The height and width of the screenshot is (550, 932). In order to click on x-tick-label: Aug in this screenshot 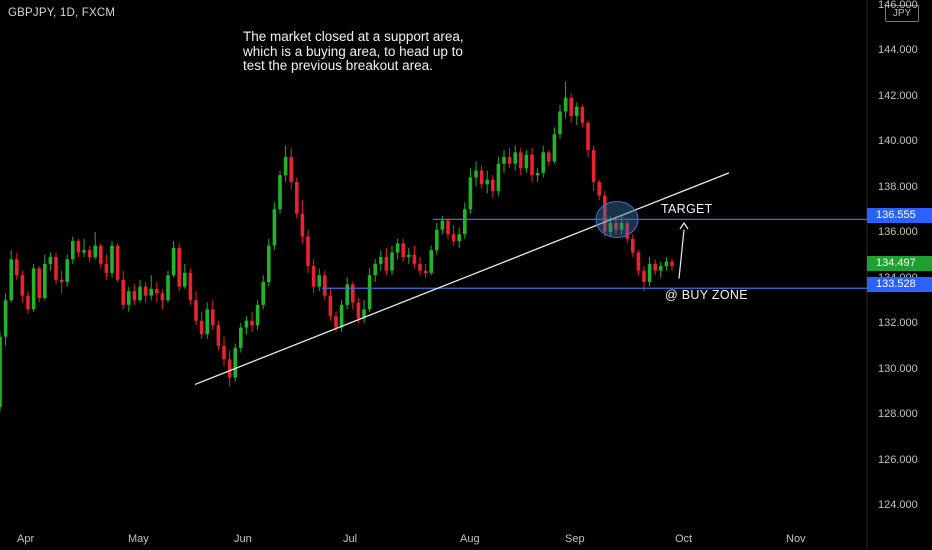, I will do `click(470, 539)`.